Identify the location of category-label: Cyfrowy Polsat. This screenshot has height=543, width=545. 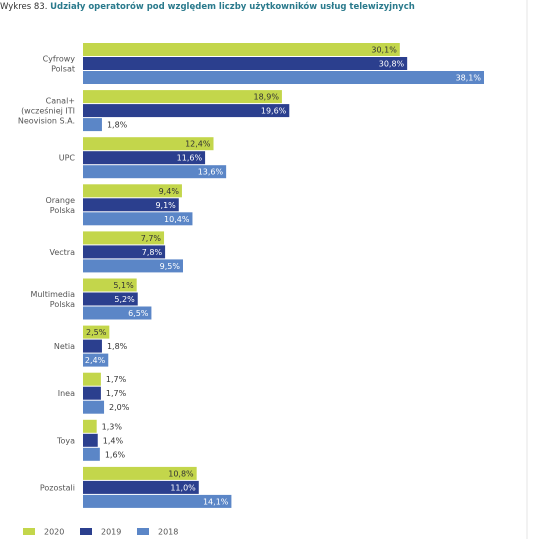
(59, 63).